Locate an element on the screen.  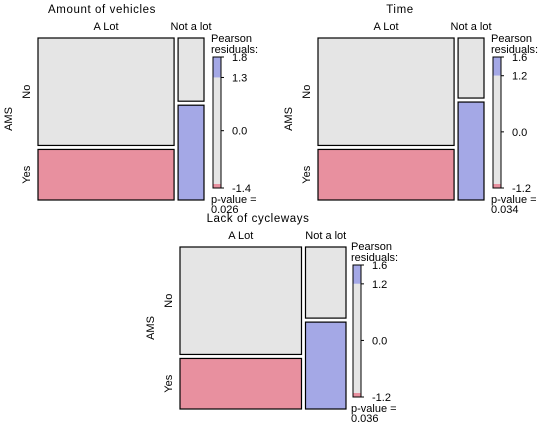
p-value: 0.034 is located at coordinates (505, 210).